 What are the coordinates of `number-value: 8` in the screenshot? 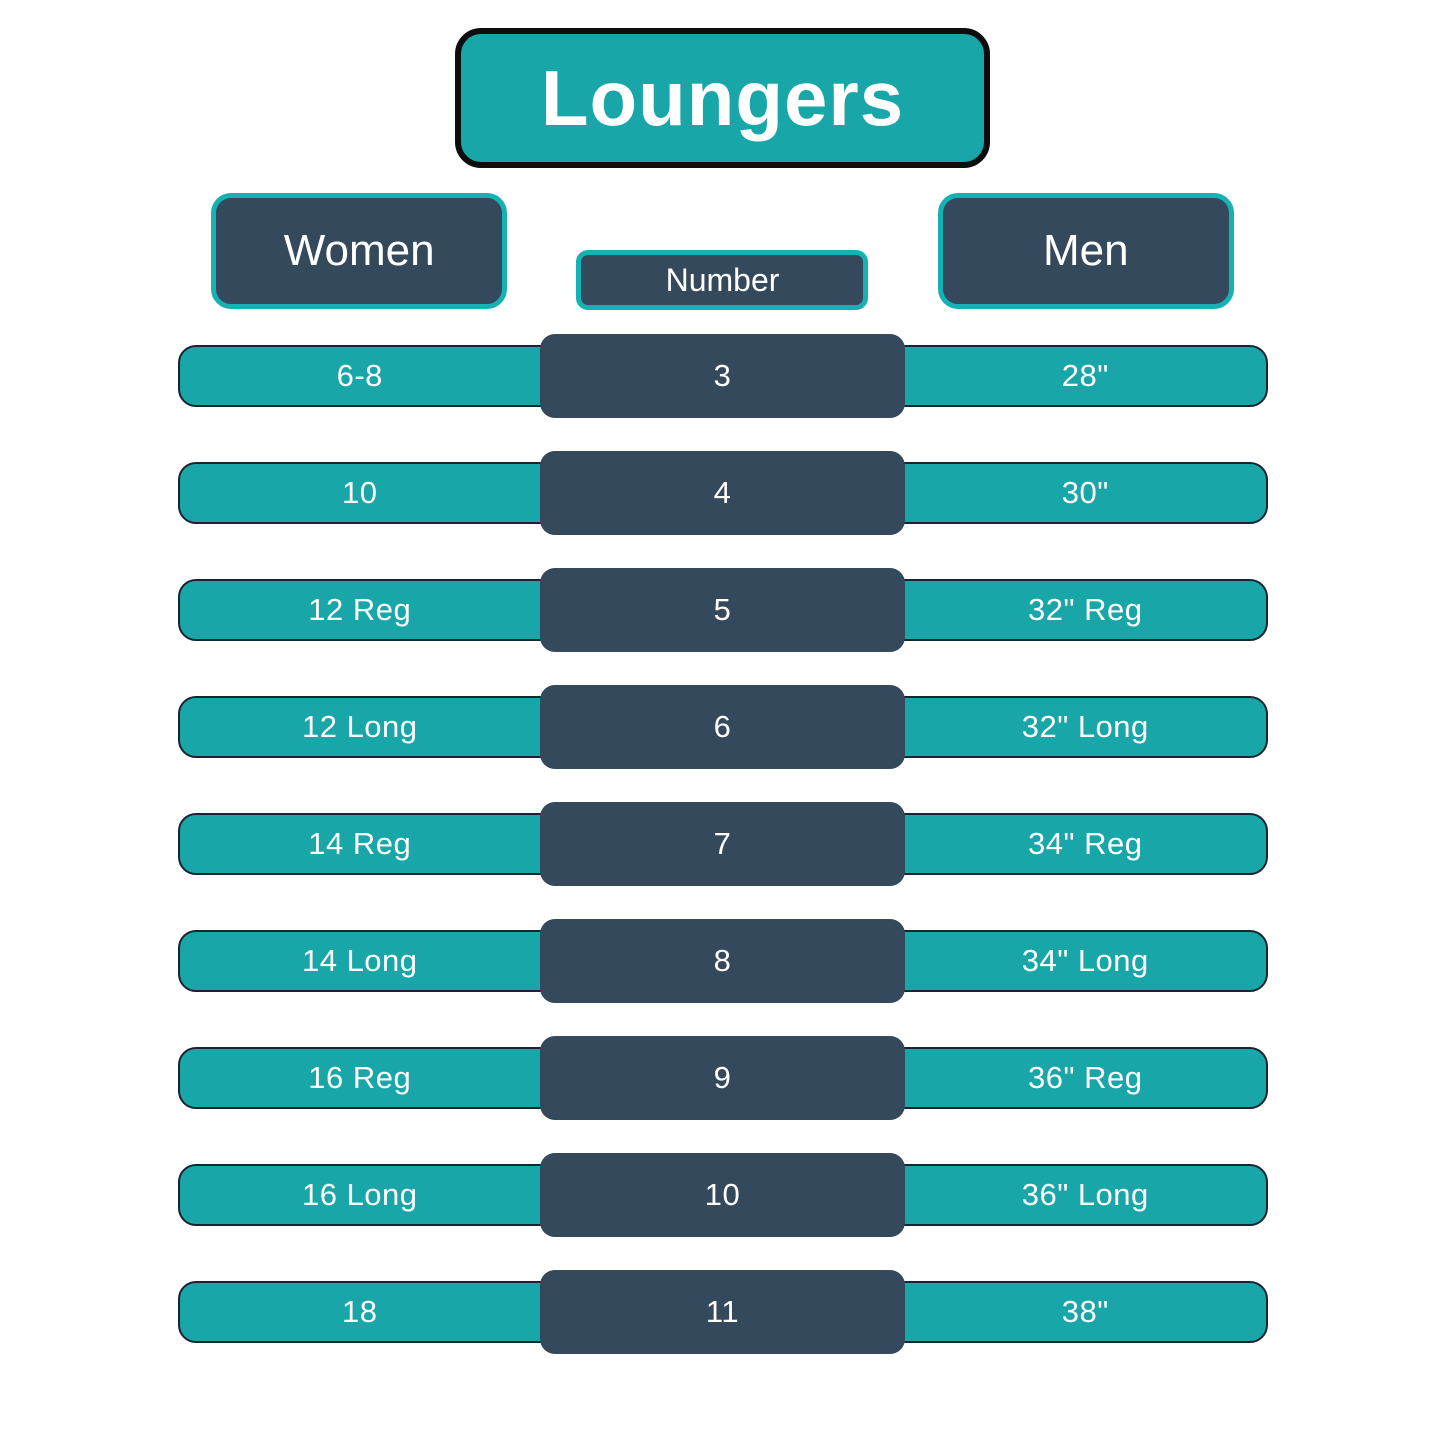 It's located at (722, 960).